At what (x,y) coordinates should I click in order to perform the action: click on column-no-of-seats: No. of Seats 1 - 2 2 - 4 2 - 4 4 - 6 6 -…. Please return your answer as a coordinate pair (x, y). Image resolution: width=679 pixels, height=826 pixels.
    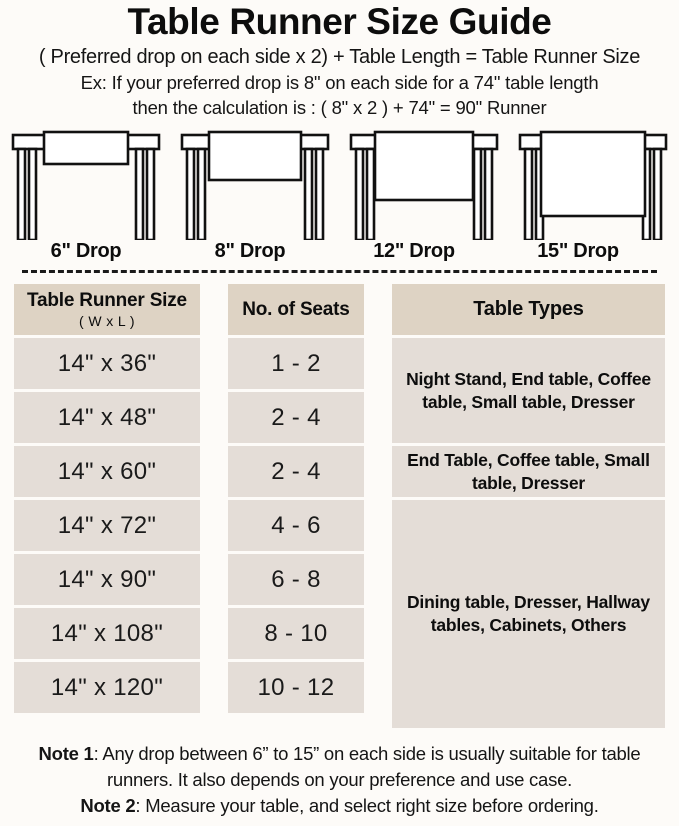
    Looking at the image, I should click on (295, 507).